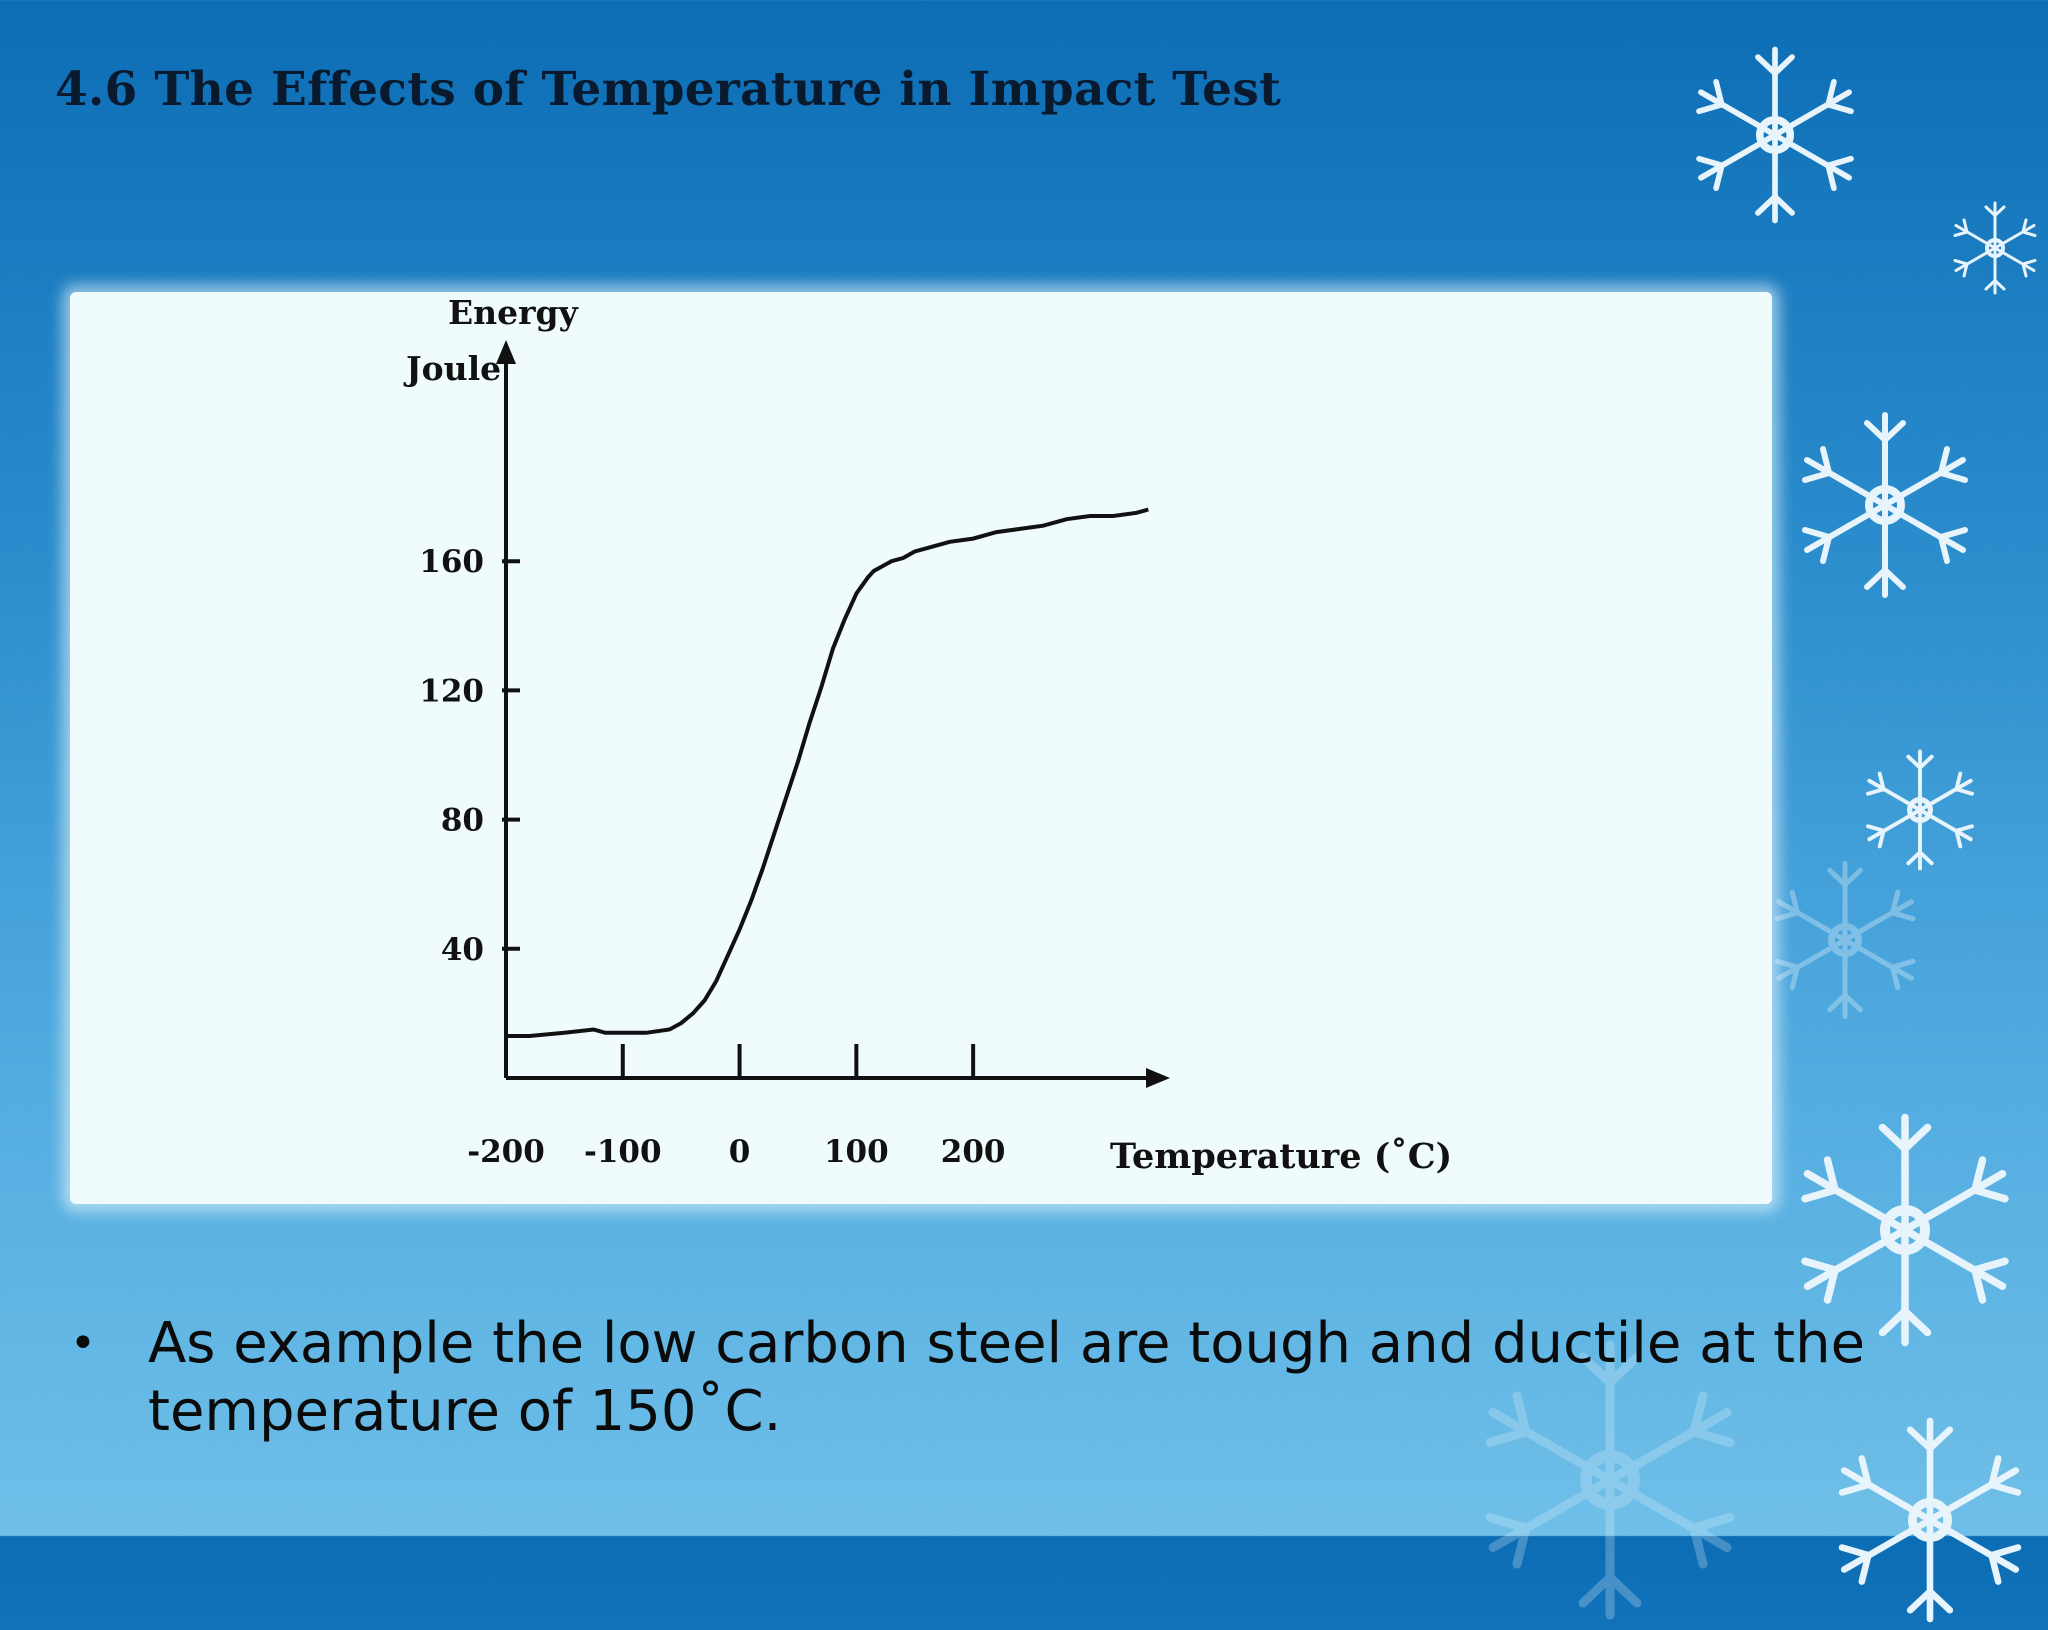  I want to click on x-axis-arrow, so click(1158, 1078).